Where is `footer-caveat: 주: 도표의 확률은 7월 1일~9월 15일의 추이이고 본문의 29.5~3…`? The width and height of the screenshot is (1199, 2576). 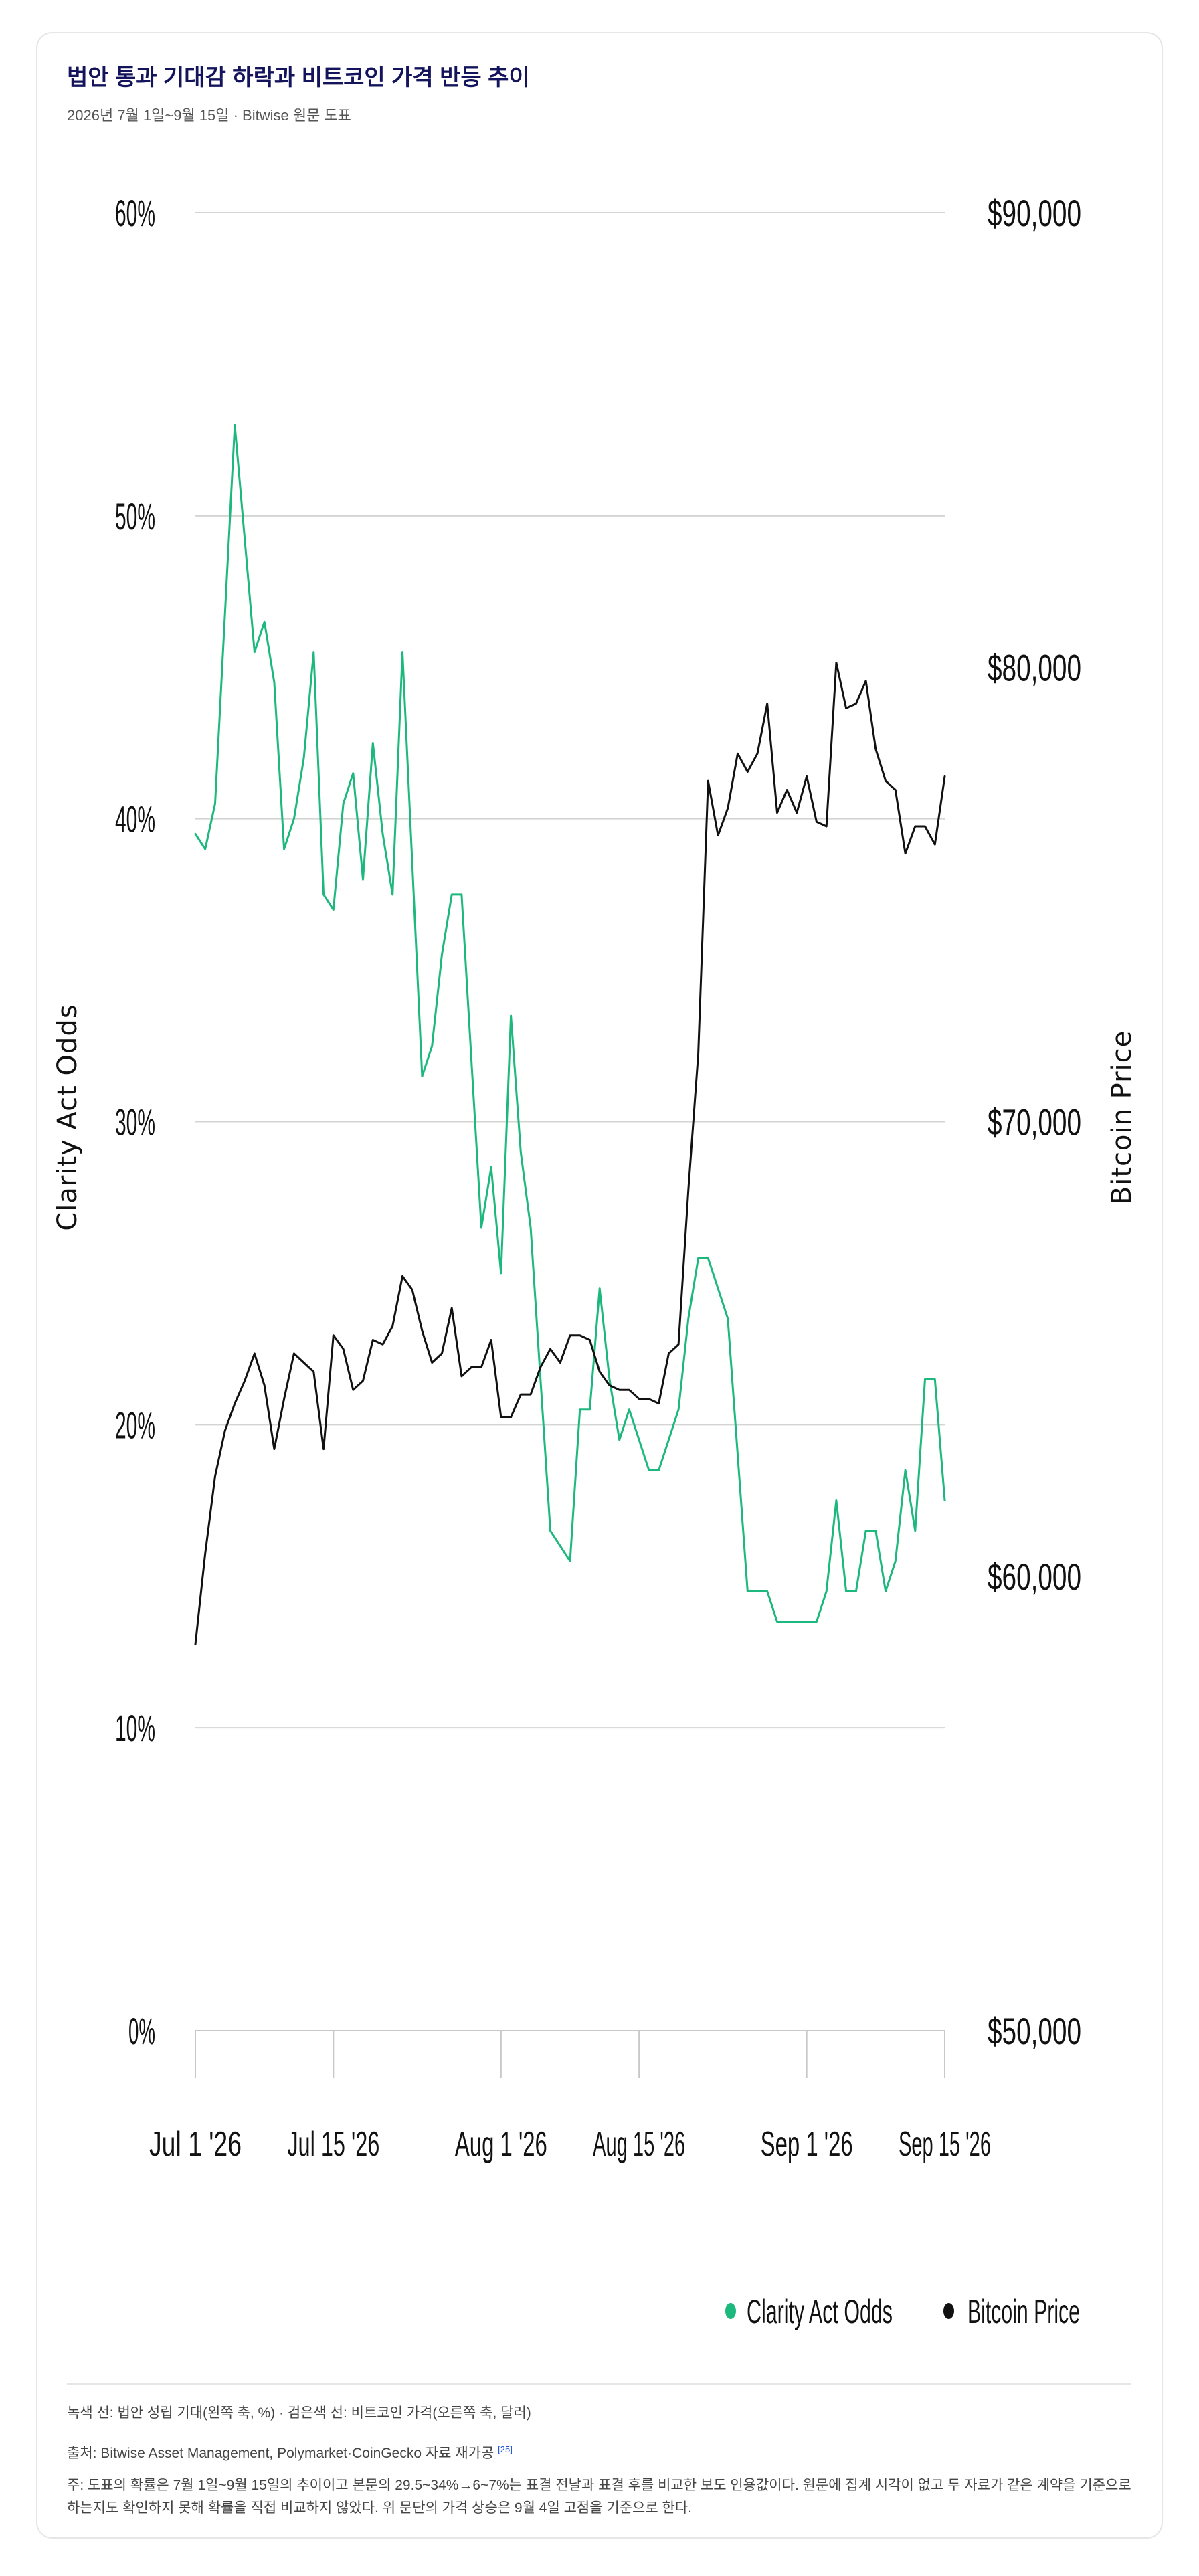 footer-caveat: 주: 도표의 확률은 7월 1일~9월 15일의 추이이고 본문의 29.5~3… is located at coordinates (599, 2497).